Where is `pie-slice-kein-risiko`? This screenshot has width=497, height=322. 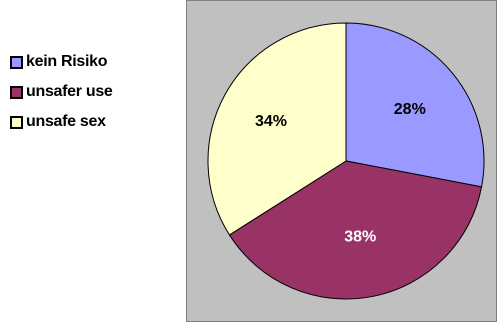
pie-slice-kein-risiko is located at coordinates (415, 105).